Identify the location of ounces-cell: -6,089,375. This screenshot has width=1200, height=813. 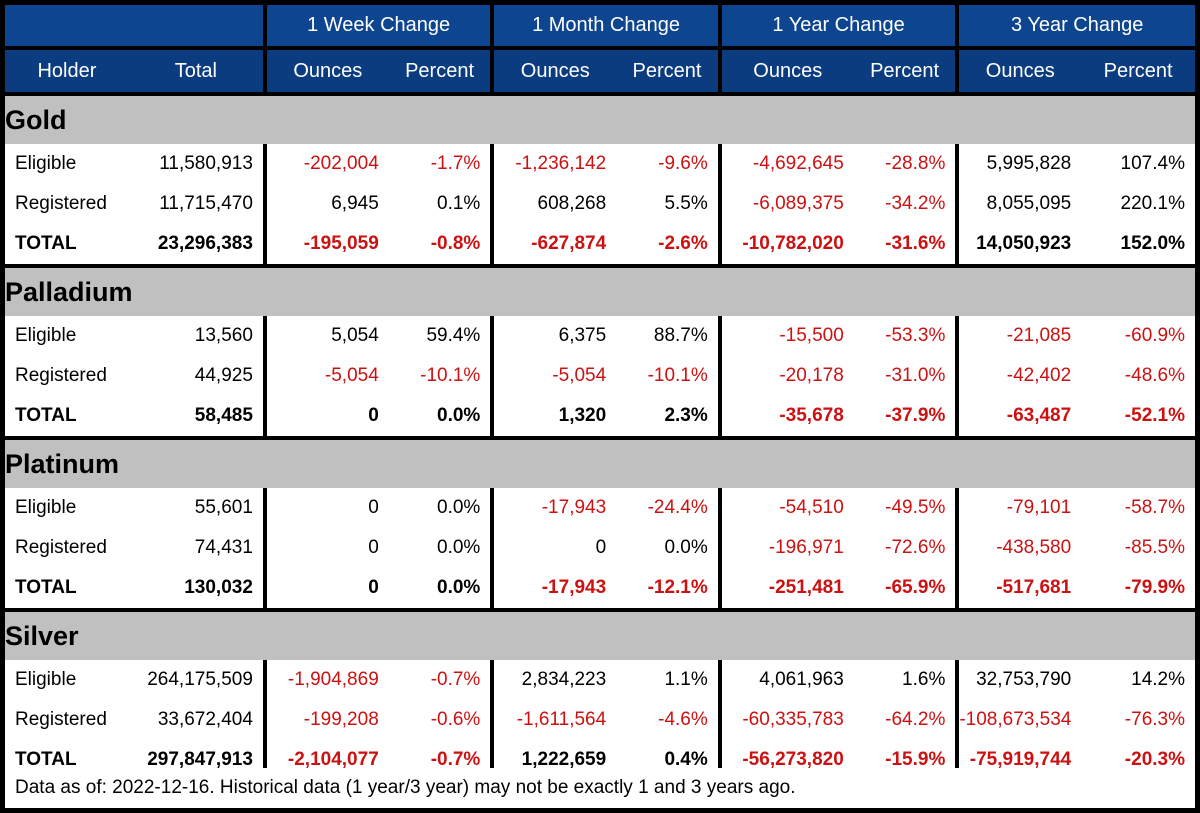
(785, 204).